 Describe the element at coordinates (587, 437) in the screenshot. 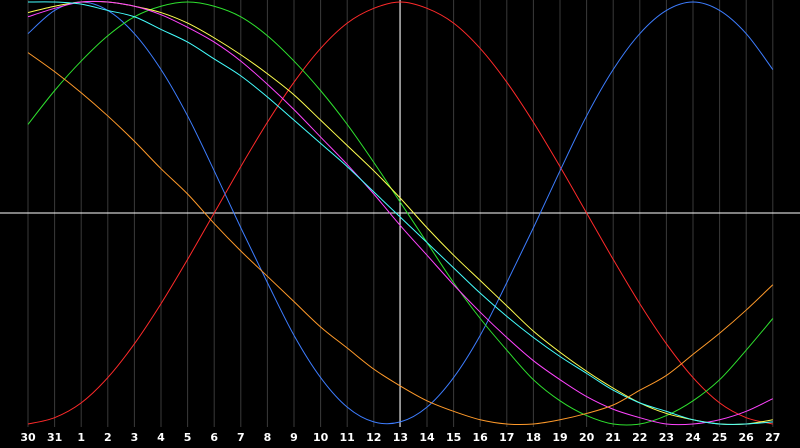

I see `x-tick-label: 20` at that location.